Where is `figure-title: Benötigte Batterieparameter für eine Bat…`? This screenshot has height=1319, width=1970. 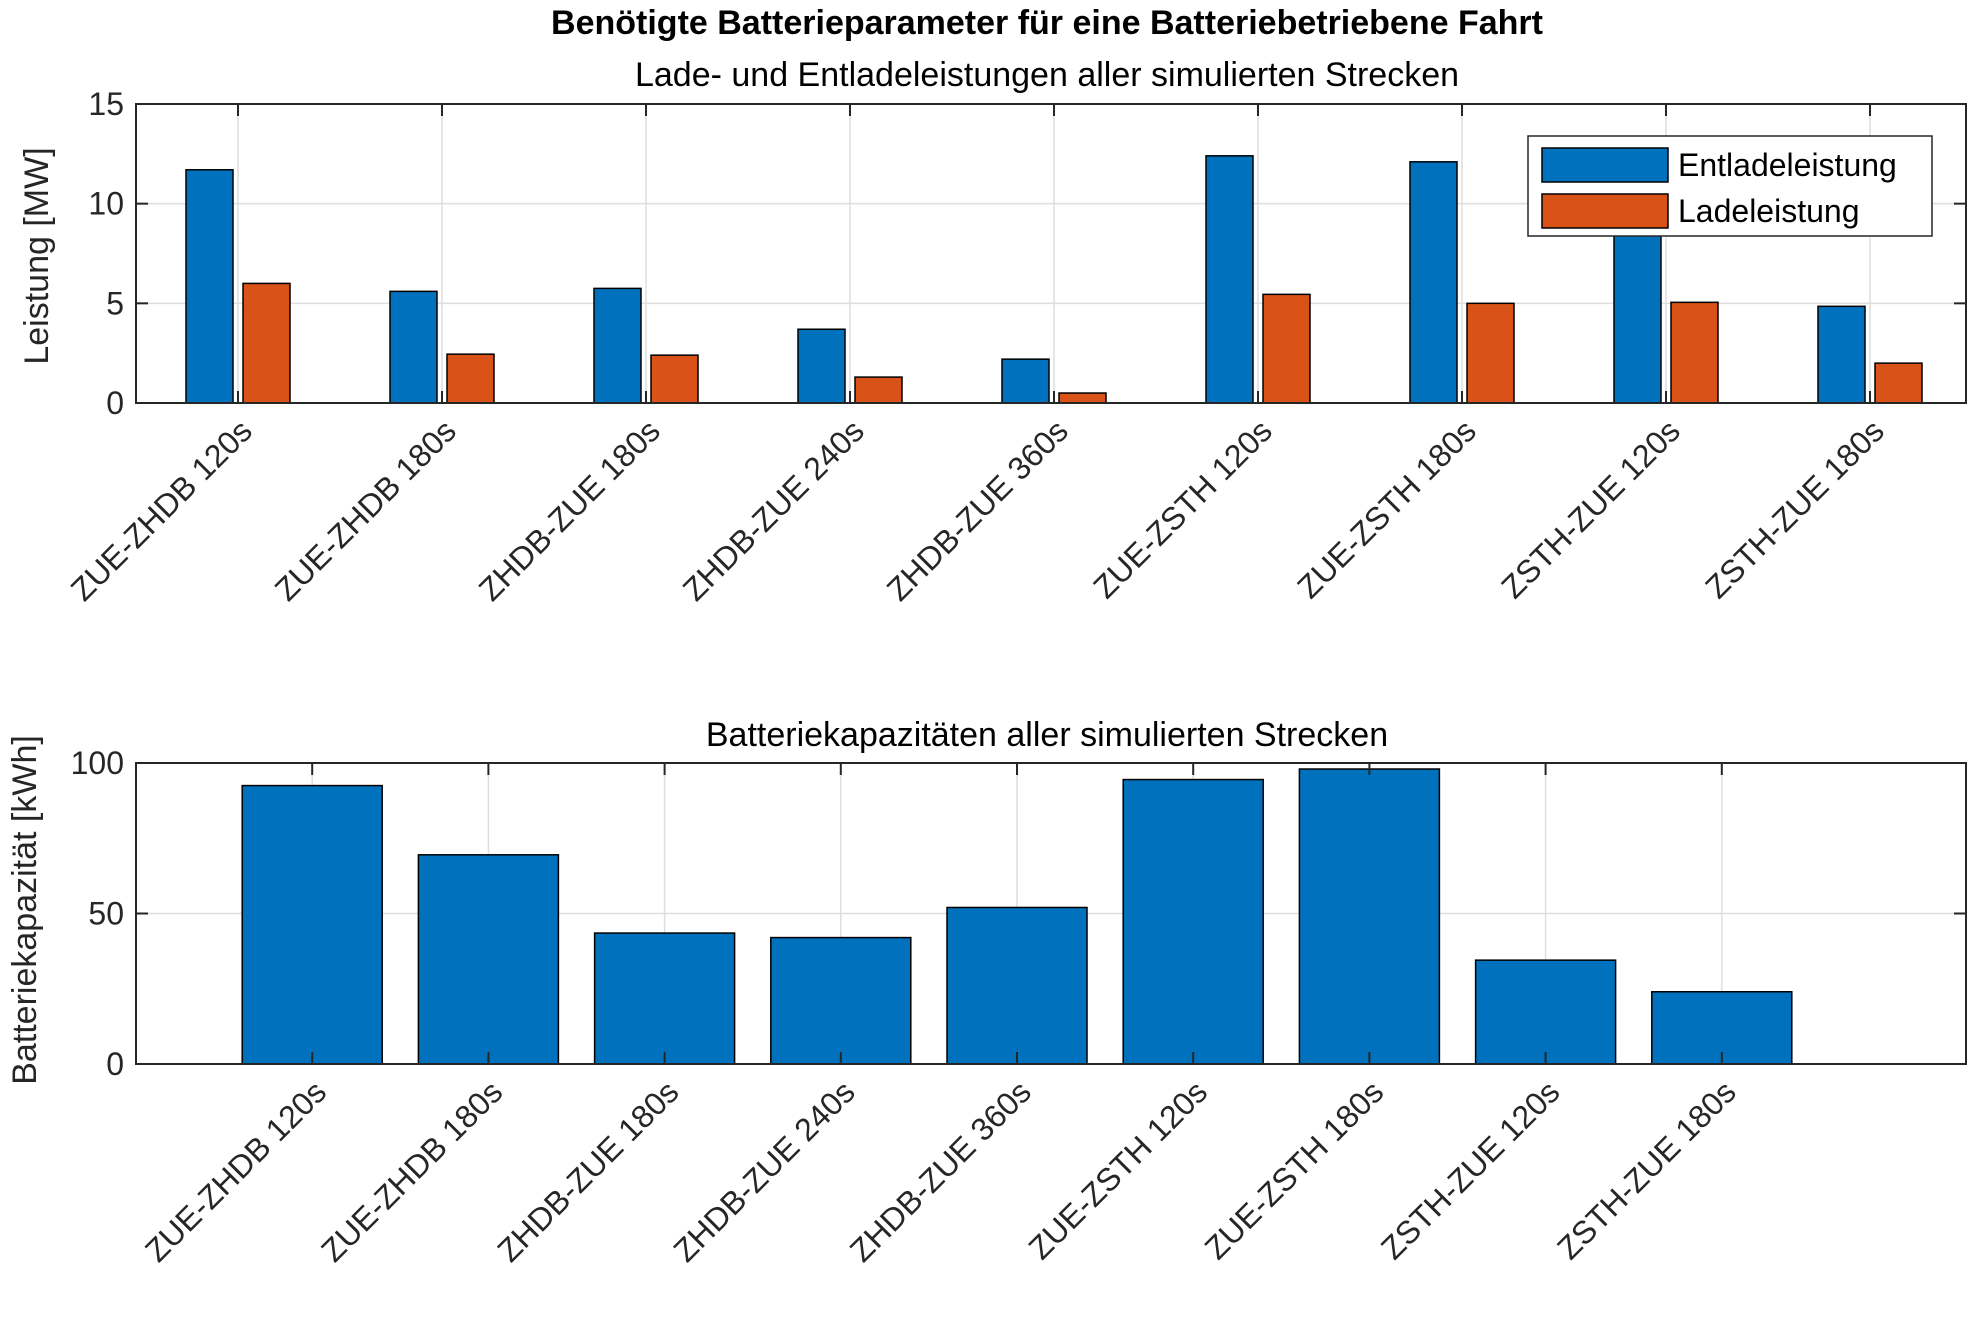 figure-title: Benötigte Batterieparameter für eine Bat… is located at coordinates (1047, 23).